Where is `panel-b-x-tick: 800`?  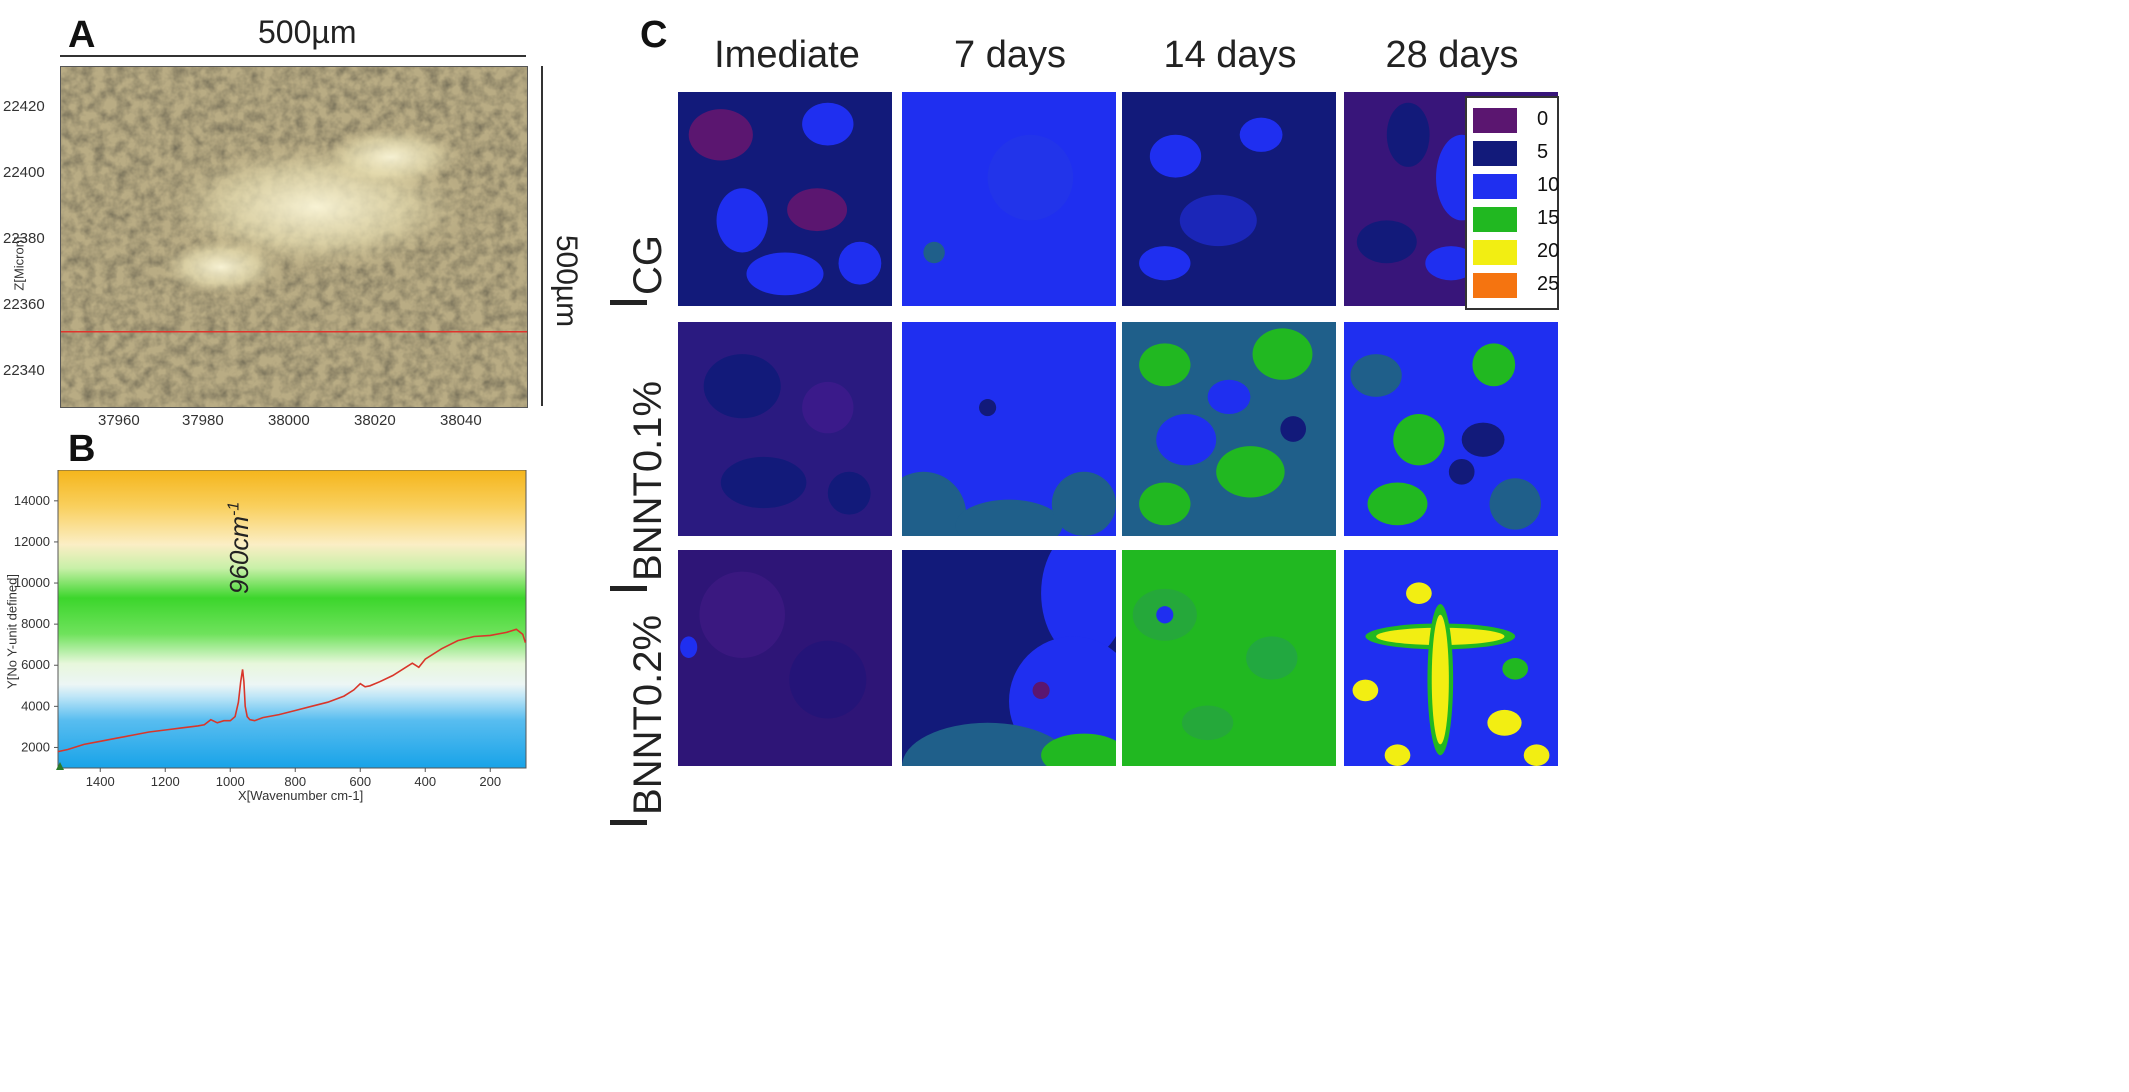 panel-b-x-tick: 800 is located at coordinates (295, 781).